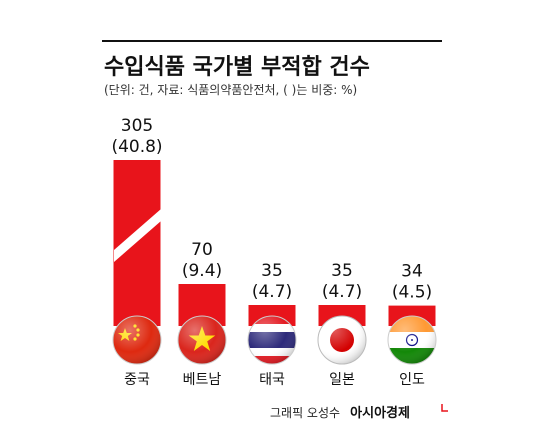 Image resolution: width=550 pixels, height=438 pixels. What do you see at coordinates (412, 293) in the screenshot?
I see `share-label-india: (4.5)` at bounding box center [412, 293].